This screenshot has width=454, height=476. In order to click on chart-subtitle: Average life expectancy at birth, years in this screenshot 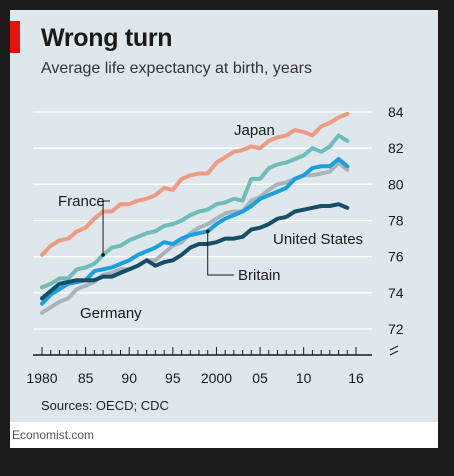, I will do `click(176, 68)`.